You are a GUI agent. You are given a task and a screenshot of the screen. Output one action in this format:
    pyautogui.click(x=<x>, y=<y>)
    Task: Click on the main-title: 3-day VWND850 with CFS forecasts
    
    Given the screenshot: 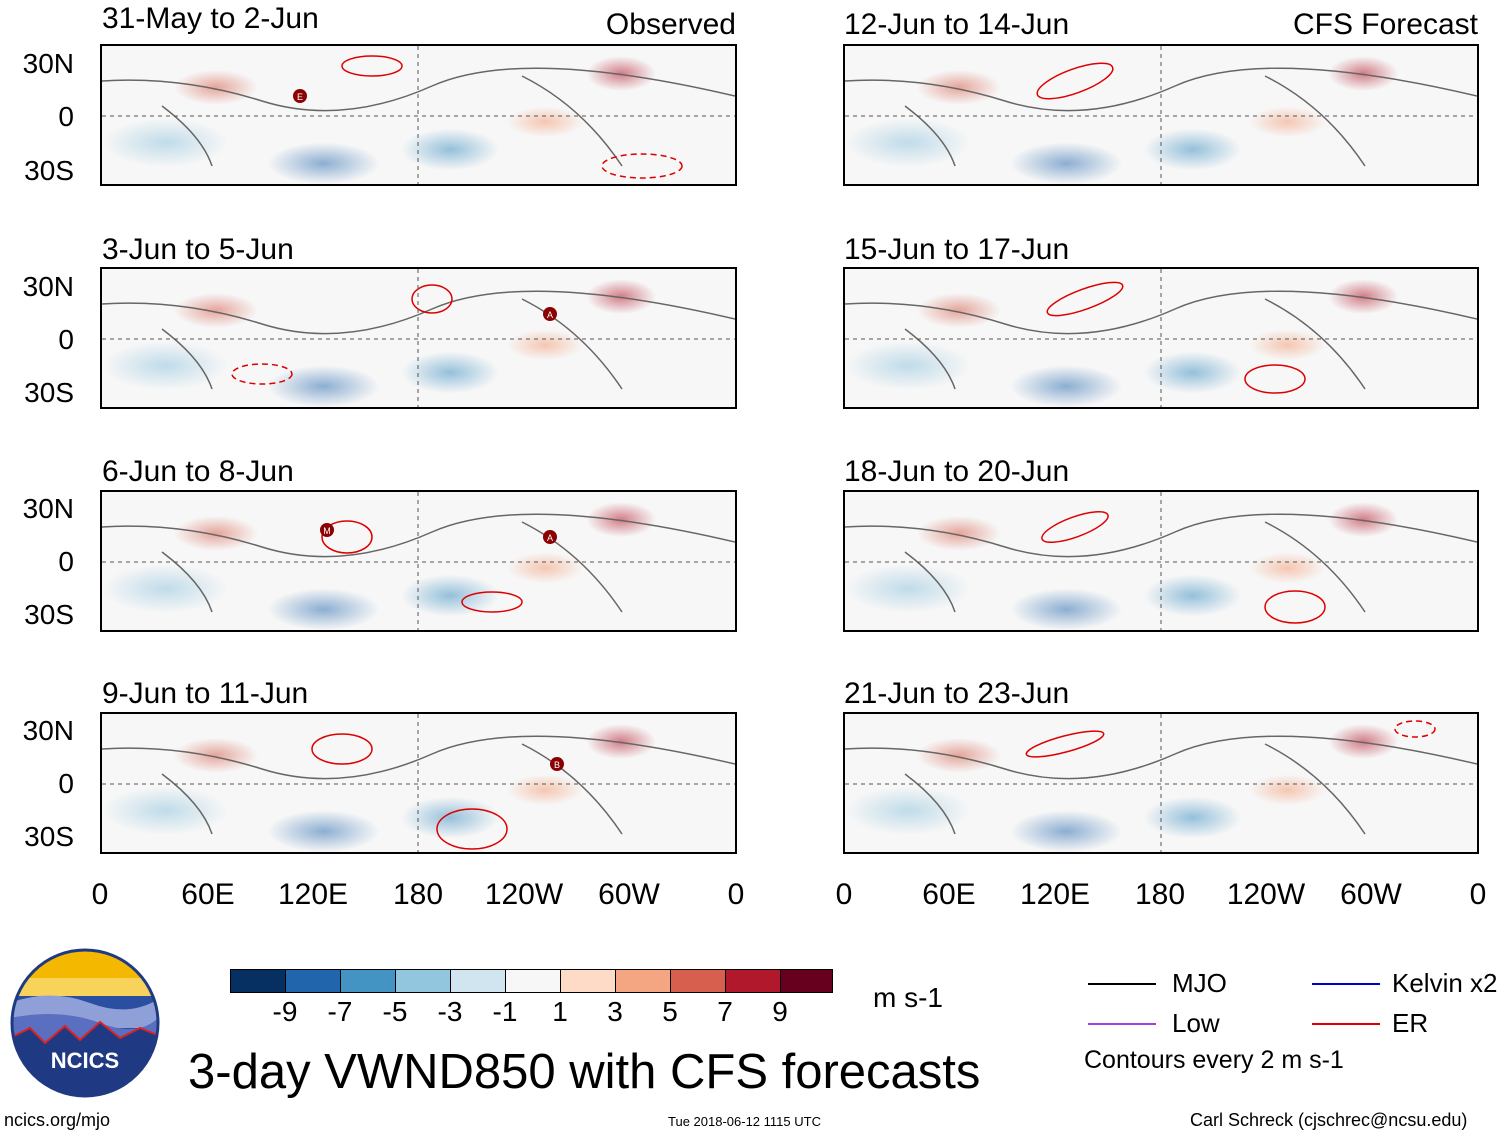 What is the action you would take?
    pyautogui.click(x=584, y=1072)
    